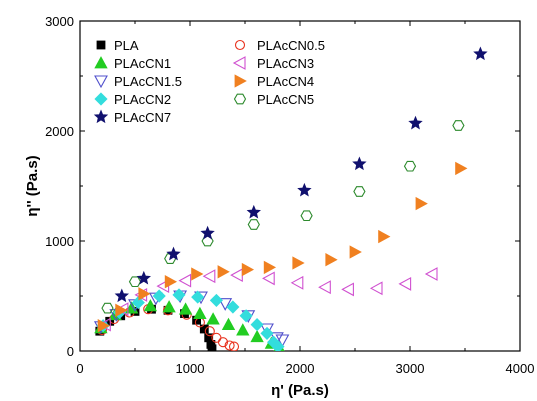  I want to click on legend-entry: PLAcCN7, so click(132, 117).